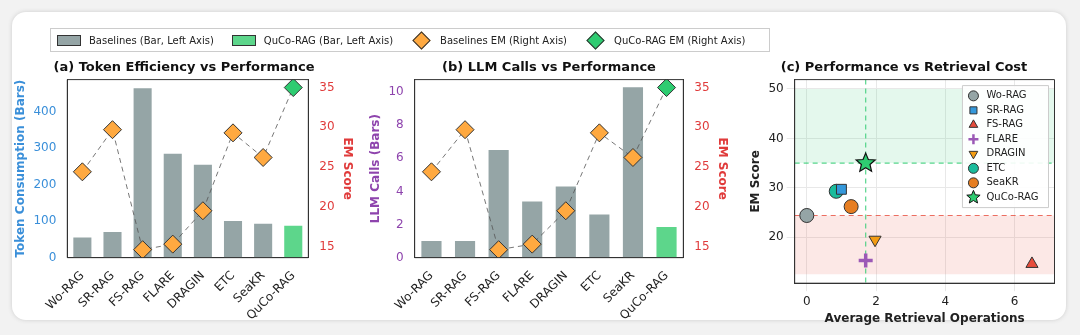 Image resolution: width=1080 pixels, height=335 pixels. Describe the element at coordinates (755, 181) in the screenshot. I see `y-axis-title: EM Score` at that location.